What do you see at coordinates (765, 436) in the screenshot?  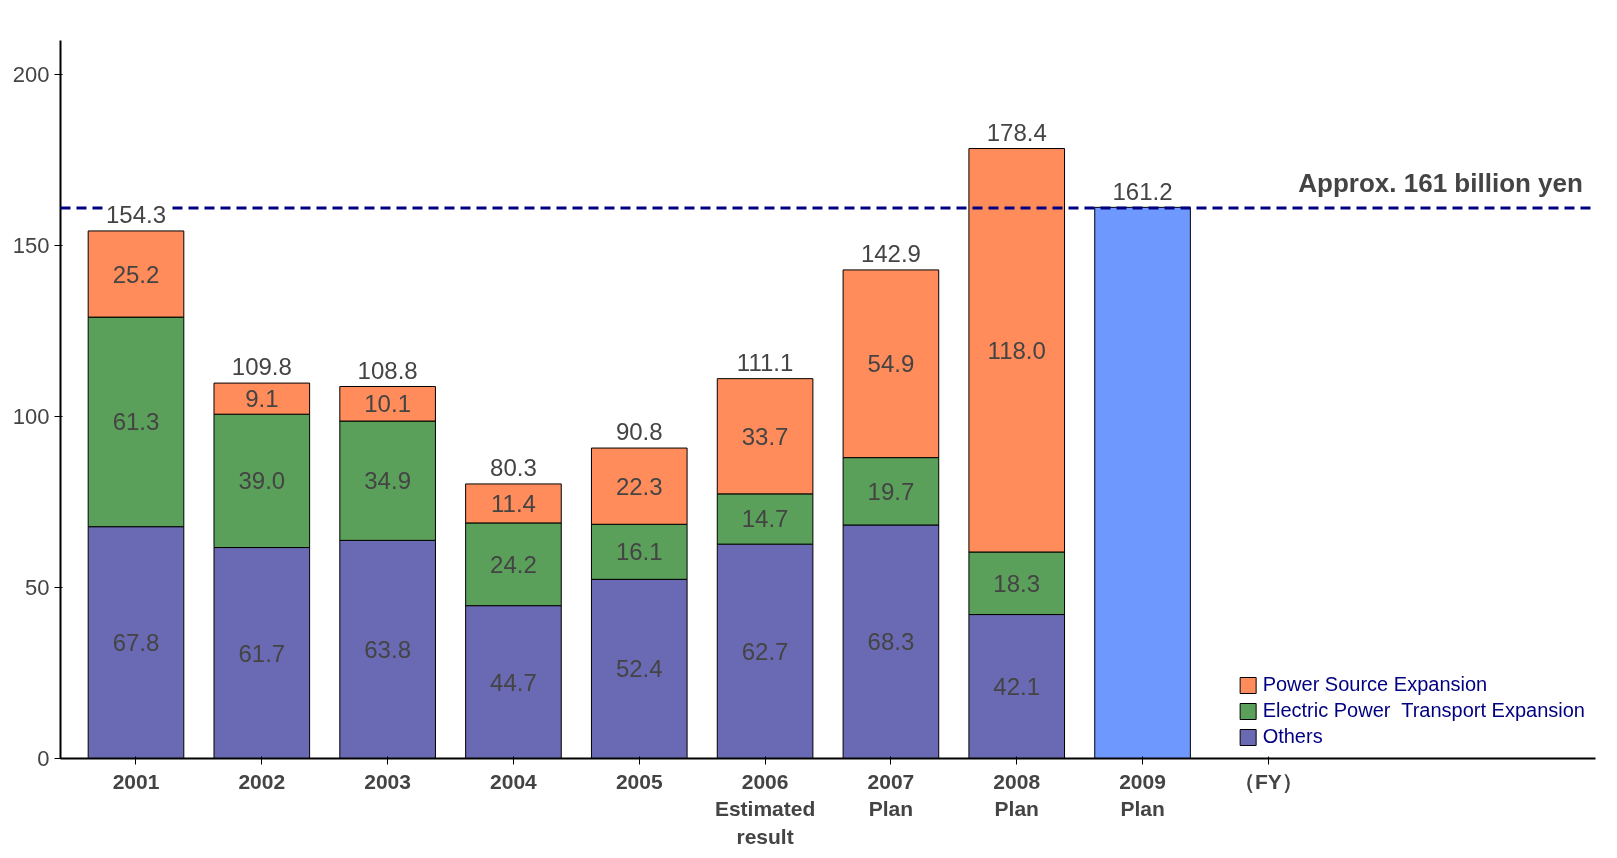 I see `data-label: 33.7` at bounding box center [765, 436].